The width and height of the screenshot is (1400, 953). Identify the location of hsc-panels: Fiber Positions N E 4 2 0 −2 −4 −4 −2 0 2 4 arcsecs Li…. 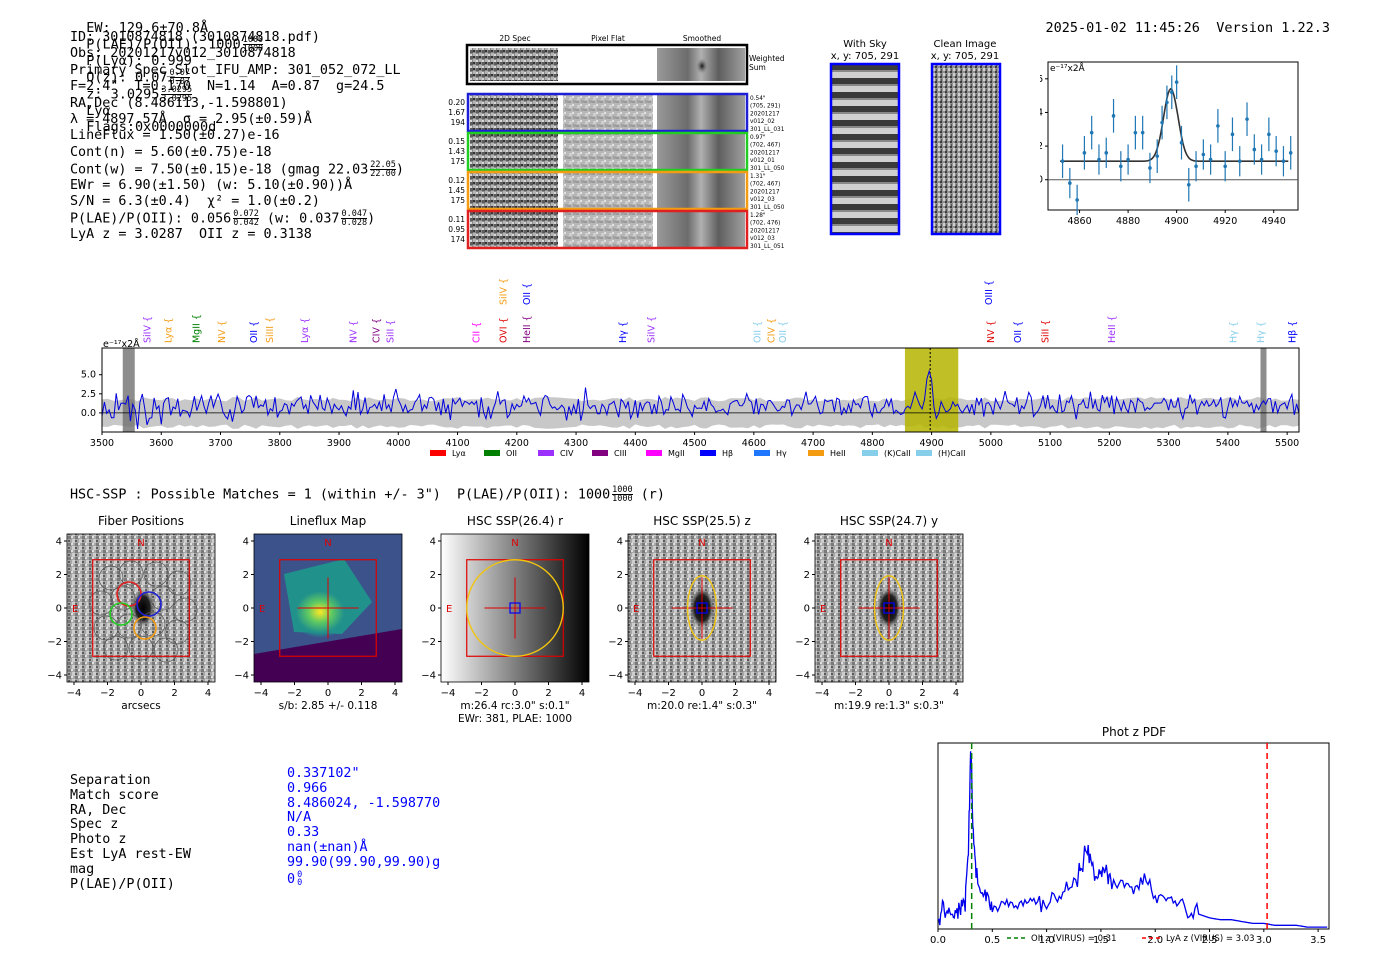
(505, 619).